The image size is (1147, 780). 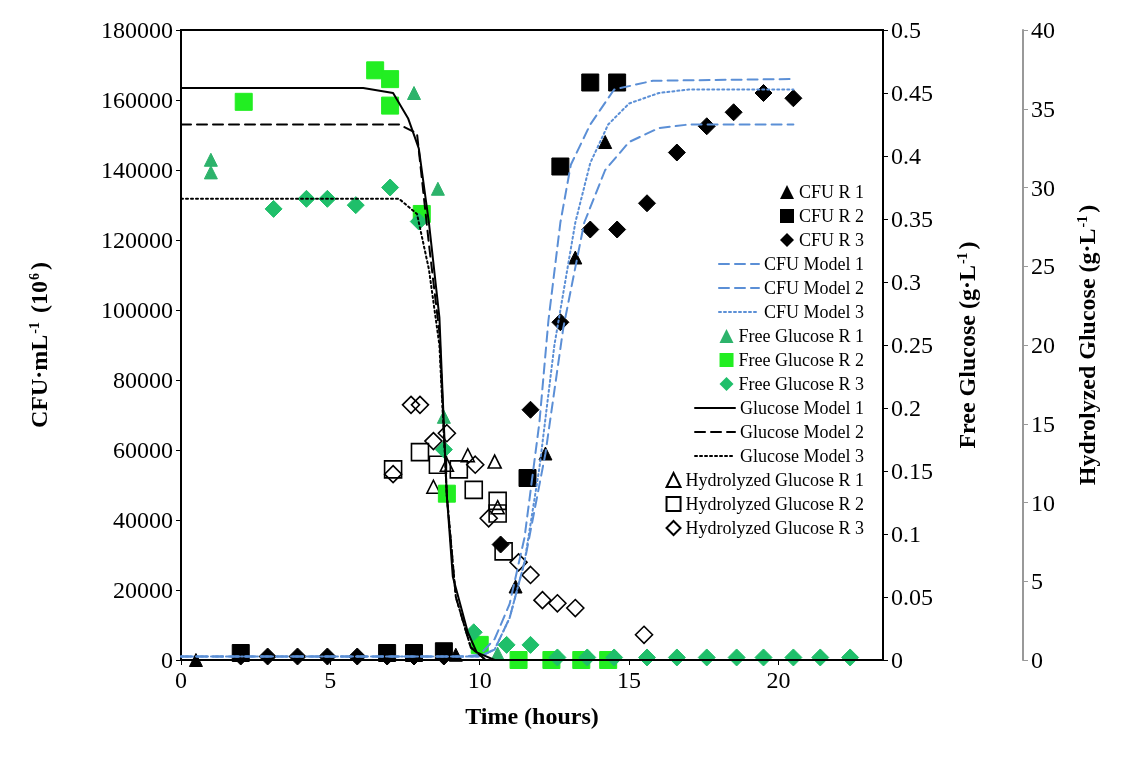 I want to click on legend-label: CFU Model 1, so click(x=813, y=264).